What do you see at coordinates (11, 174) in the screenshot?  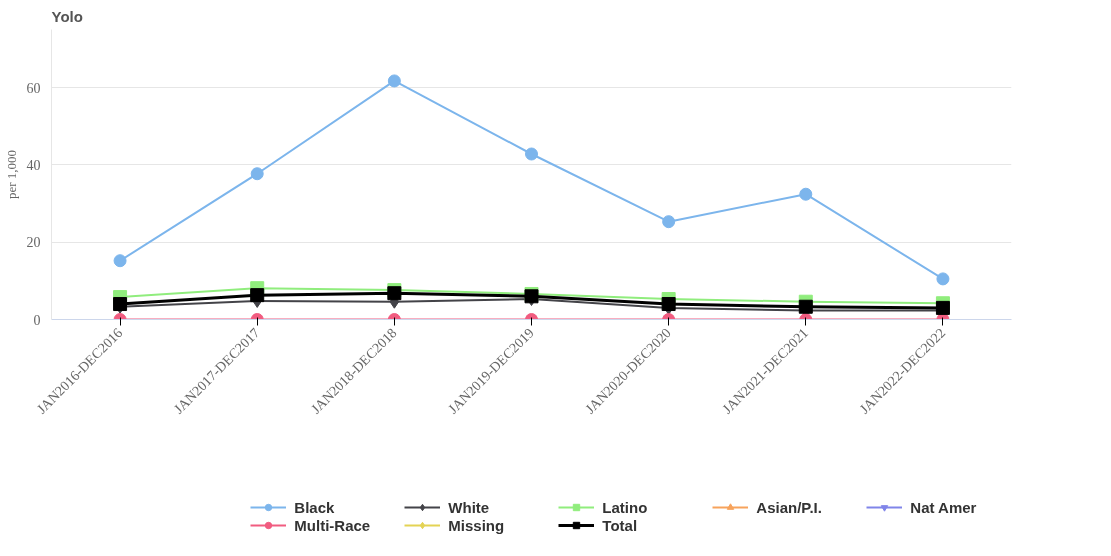 I see `y-axis-title: per 1,000` at bounding box center [11, 174].